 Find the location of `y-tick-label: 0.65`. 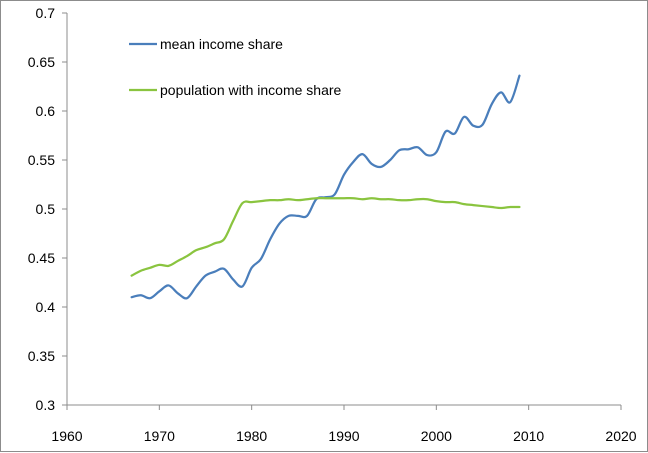

y-tick-label: 0.65 is located at coordinates (41, 62).